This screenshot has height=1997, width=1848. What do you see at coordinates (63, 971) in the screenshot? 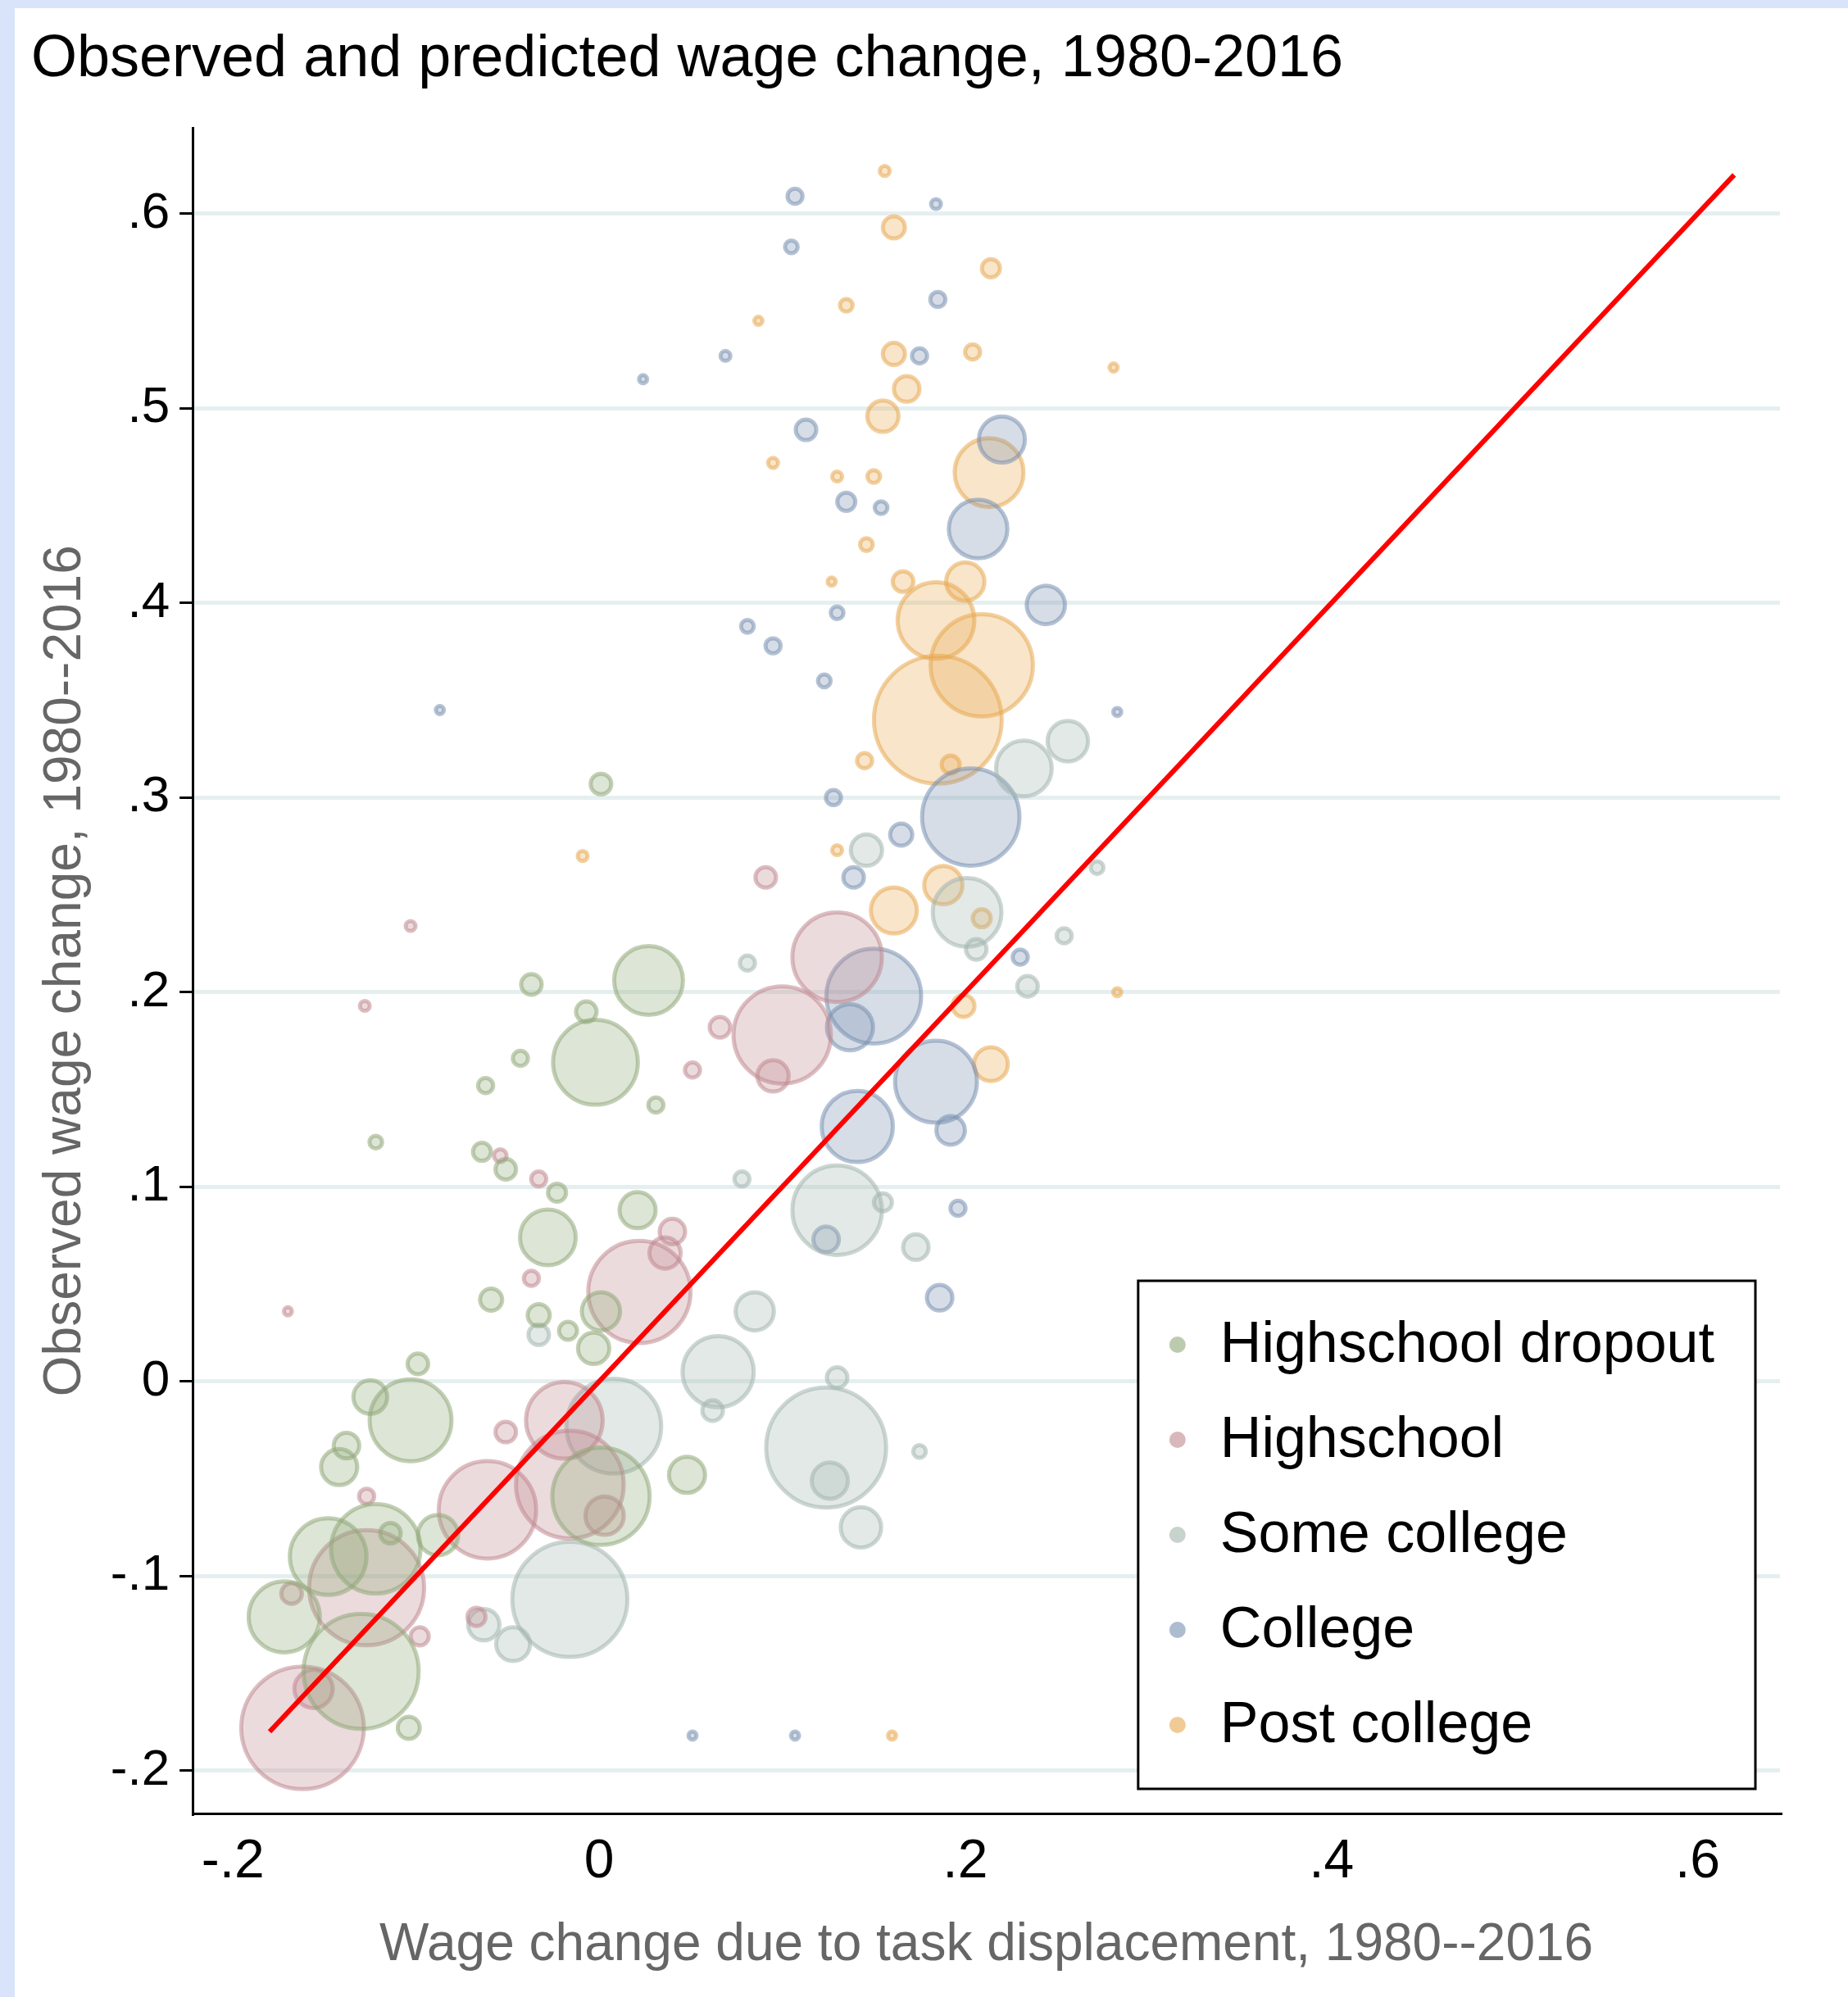
I see `y-axis-title: Observed wage change, 1980--2016` at bounding box center [63, 971].